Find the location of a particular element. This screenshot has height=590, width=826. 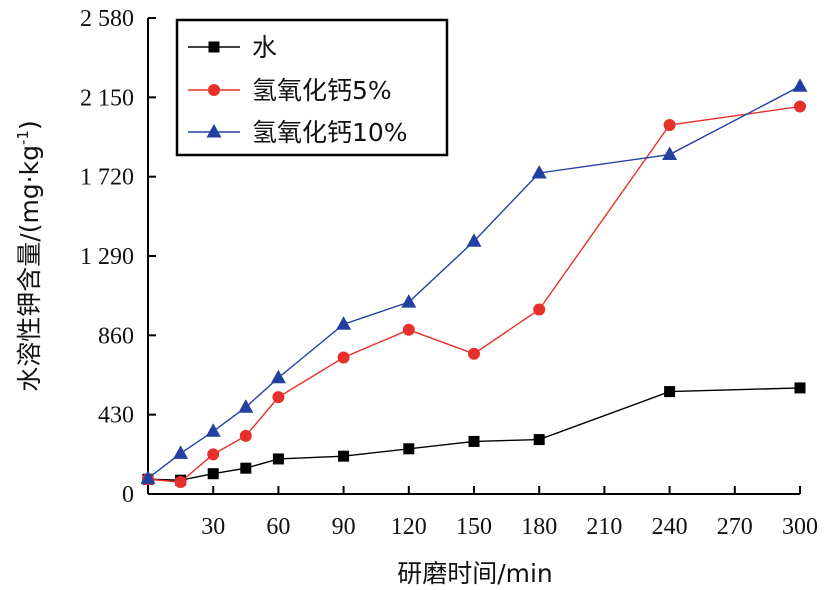

x-tick-label: 300 is located at coordinates (800, 527).